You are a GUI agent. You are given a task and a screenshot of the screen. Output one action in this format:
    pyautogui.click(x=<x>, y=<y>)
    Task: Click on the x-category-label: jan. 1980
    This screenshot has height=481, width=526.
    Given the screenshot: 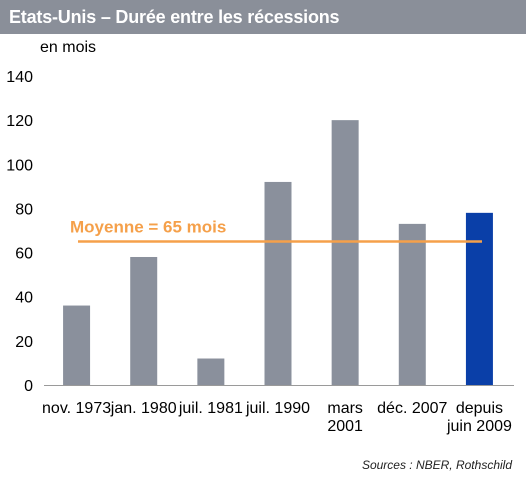 What is the action you would take?
    pyautogui.click(x=143, y=408)
    